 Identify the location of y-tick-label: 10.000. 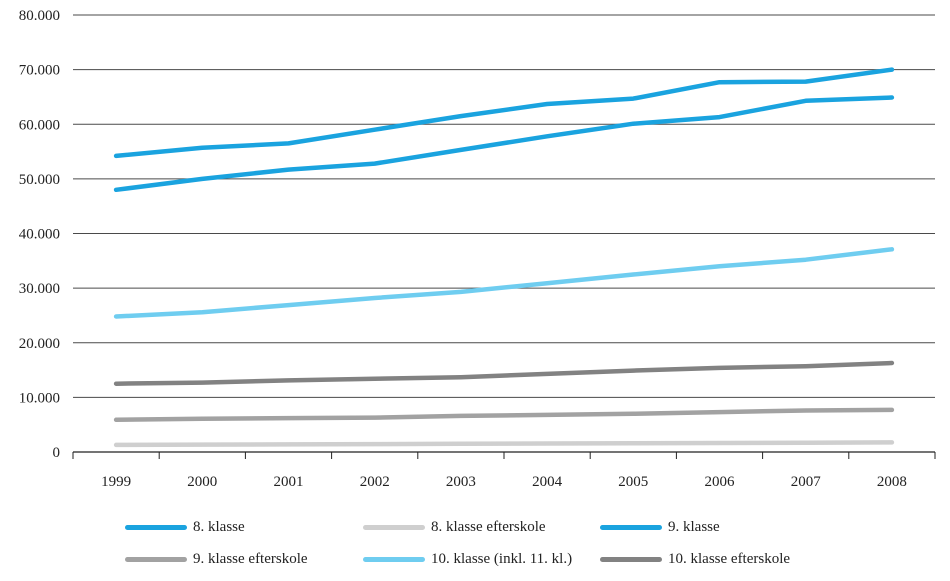
(39, 398).